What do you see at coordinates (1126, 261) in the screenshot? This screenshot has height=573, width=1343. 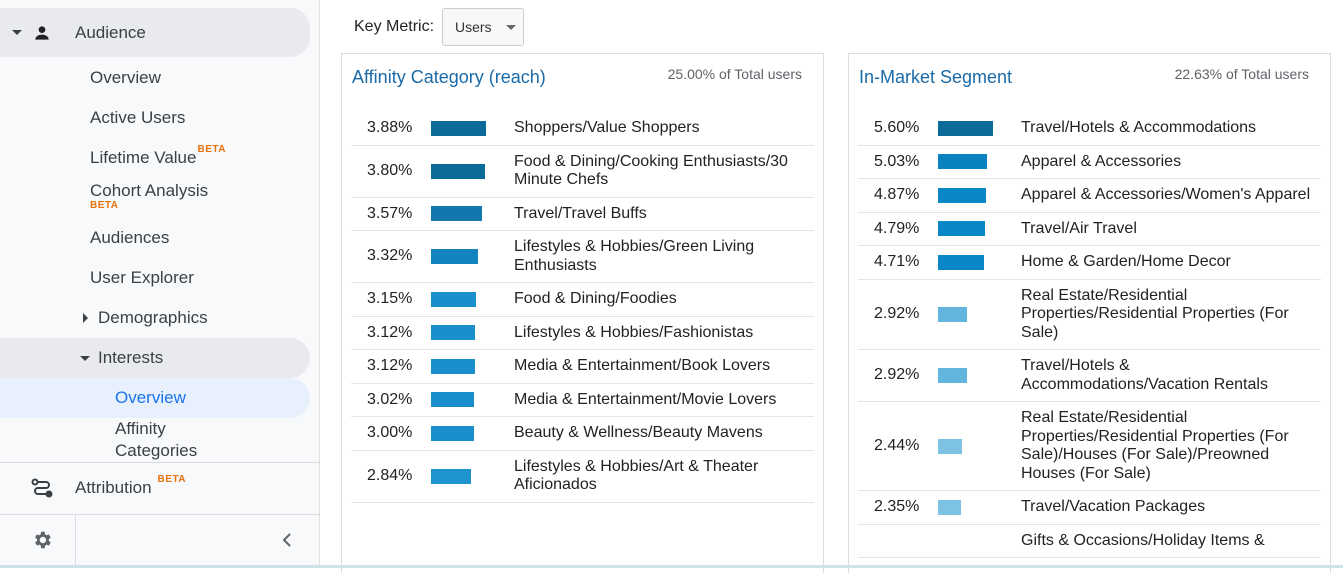 I see `row-label: Home & Garden/Home Decor` at bounding box center [1126, 261].